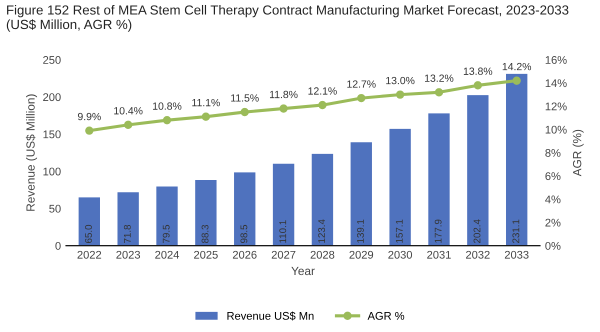 This screenshot has width=600, height=332. Describe the element at coordinates (55, 208) in the screenshot. I see `y-tick-label: 50` at that location.